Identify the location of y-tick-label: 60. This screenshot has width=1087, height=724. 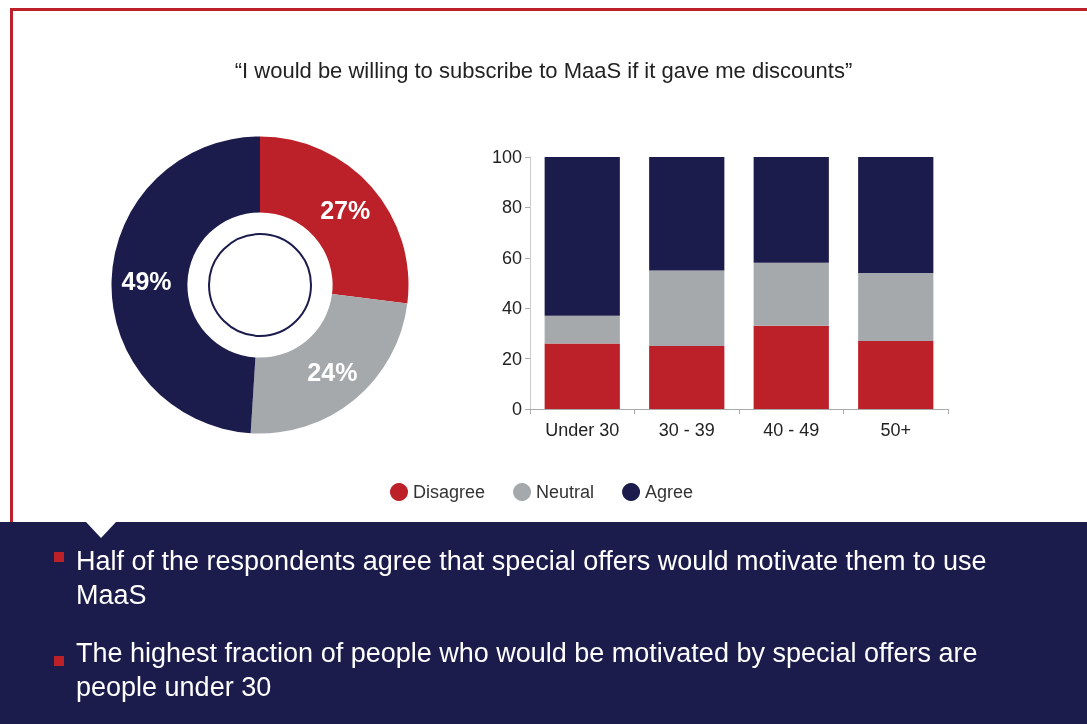
(511, 257).